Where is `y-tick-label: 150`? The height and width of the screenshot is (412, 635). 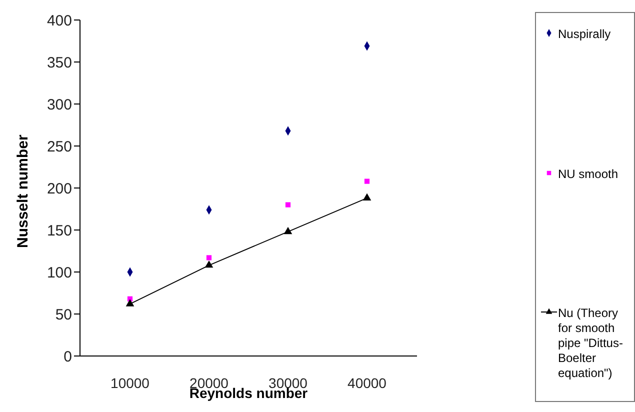 y-tick-label: 150 is located at coordinates (59, 231).